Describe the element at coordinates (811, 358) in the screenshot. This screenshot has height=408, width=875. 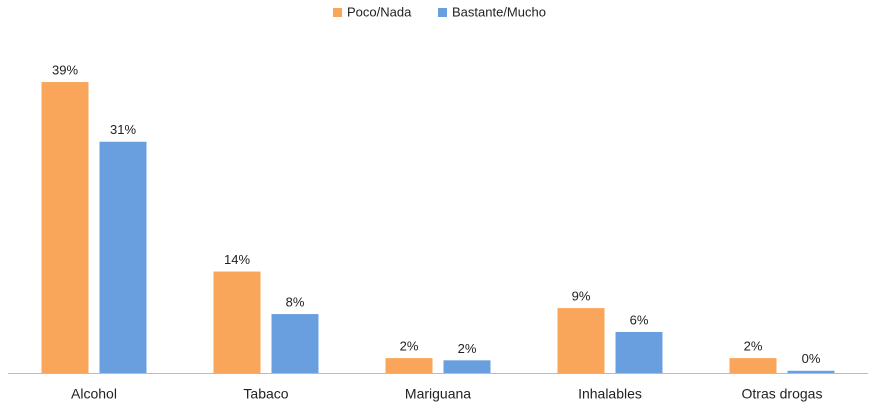
I see `data-label: 0%` at that location.